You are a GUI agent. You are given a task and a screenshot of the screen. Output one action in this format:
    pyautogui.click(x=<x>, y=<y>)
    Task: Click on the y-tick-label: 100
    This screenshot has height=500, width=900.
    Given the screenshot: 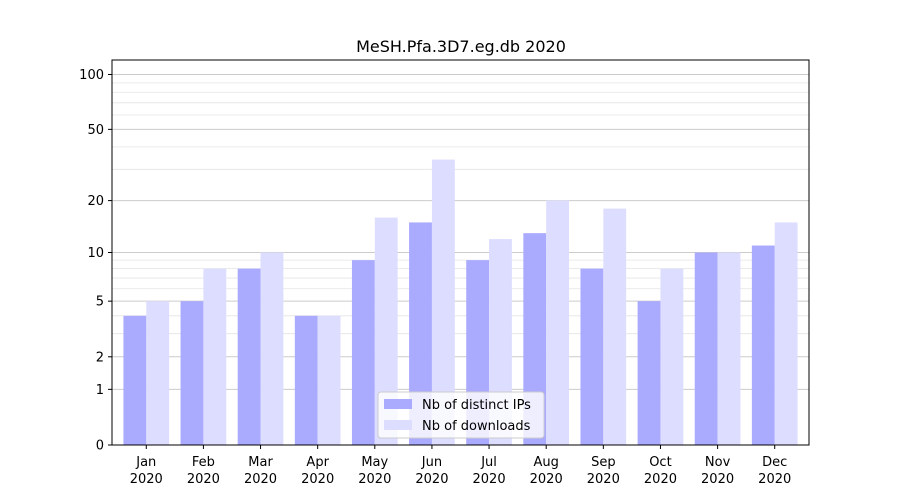 What is the action you would take?
    pyautogui.click(x=91, y=75)
    